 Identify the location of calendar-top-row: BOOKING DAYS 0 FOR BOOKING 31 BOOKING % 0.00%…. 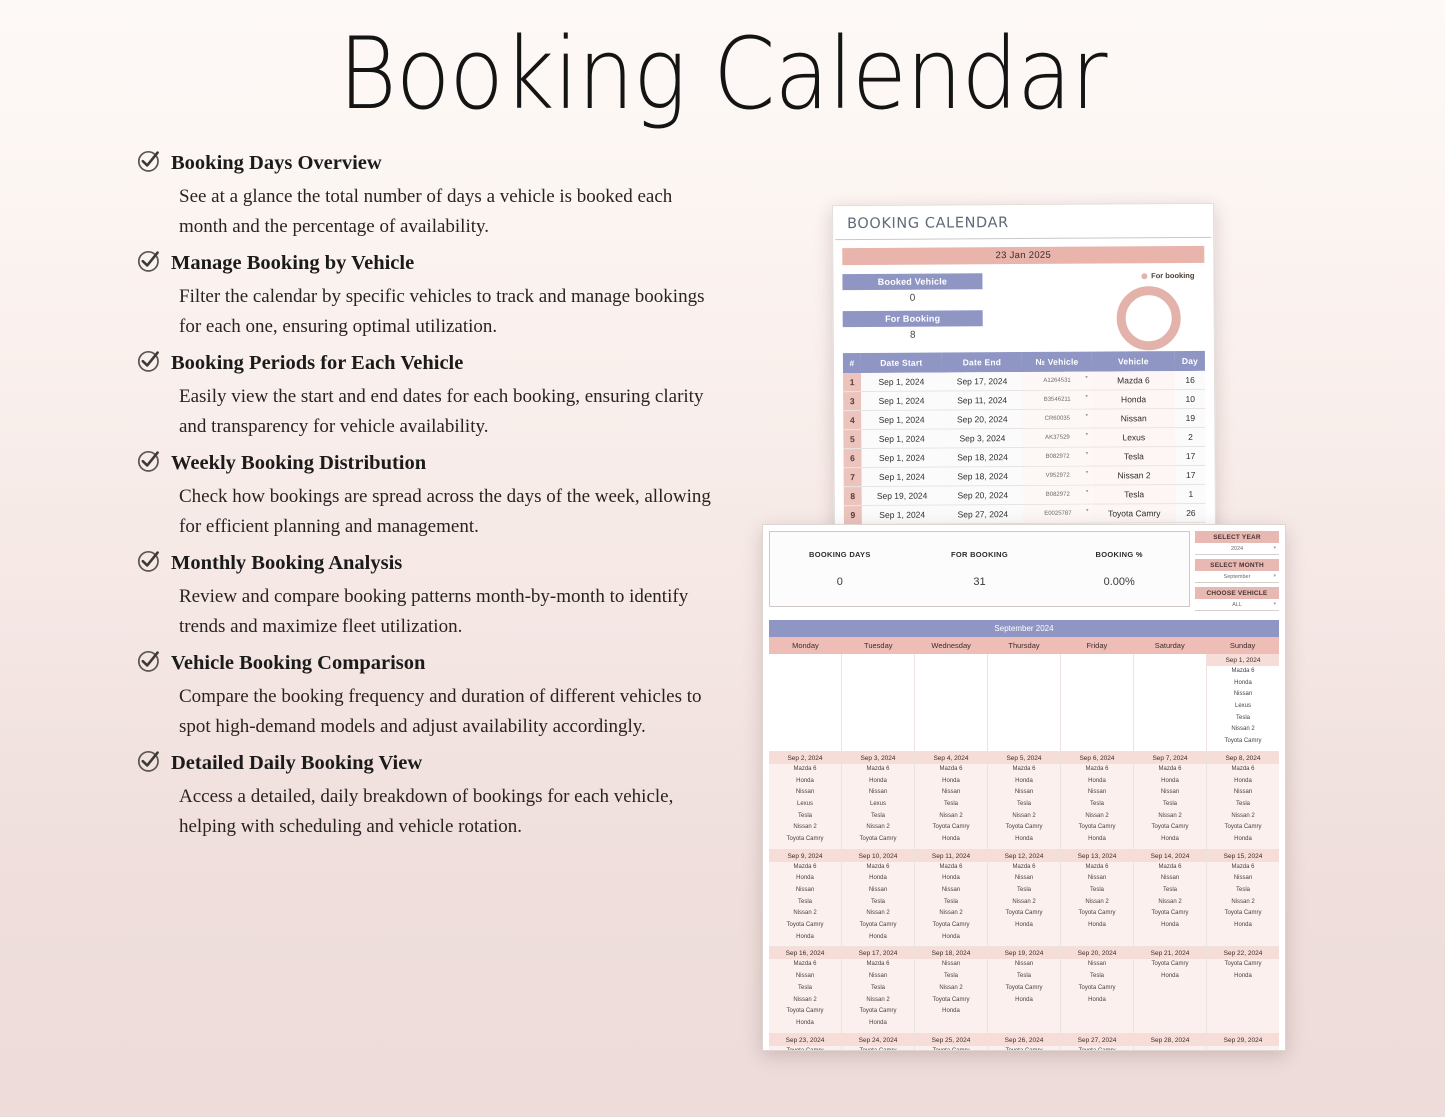
(1024, 570).